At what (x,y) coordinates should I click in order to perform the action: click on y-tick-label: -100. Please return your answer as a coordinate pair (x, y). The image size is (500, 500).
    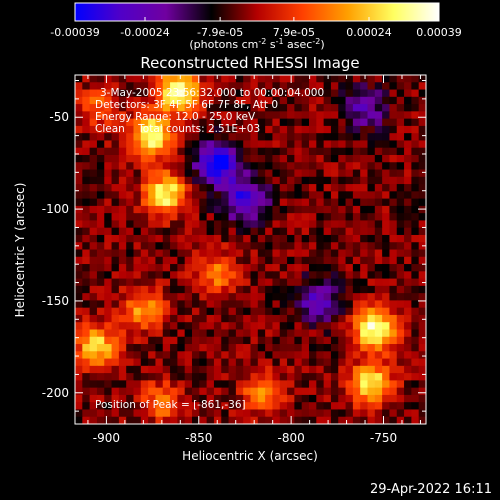
    Looking at the image, I should click on (55, 209).